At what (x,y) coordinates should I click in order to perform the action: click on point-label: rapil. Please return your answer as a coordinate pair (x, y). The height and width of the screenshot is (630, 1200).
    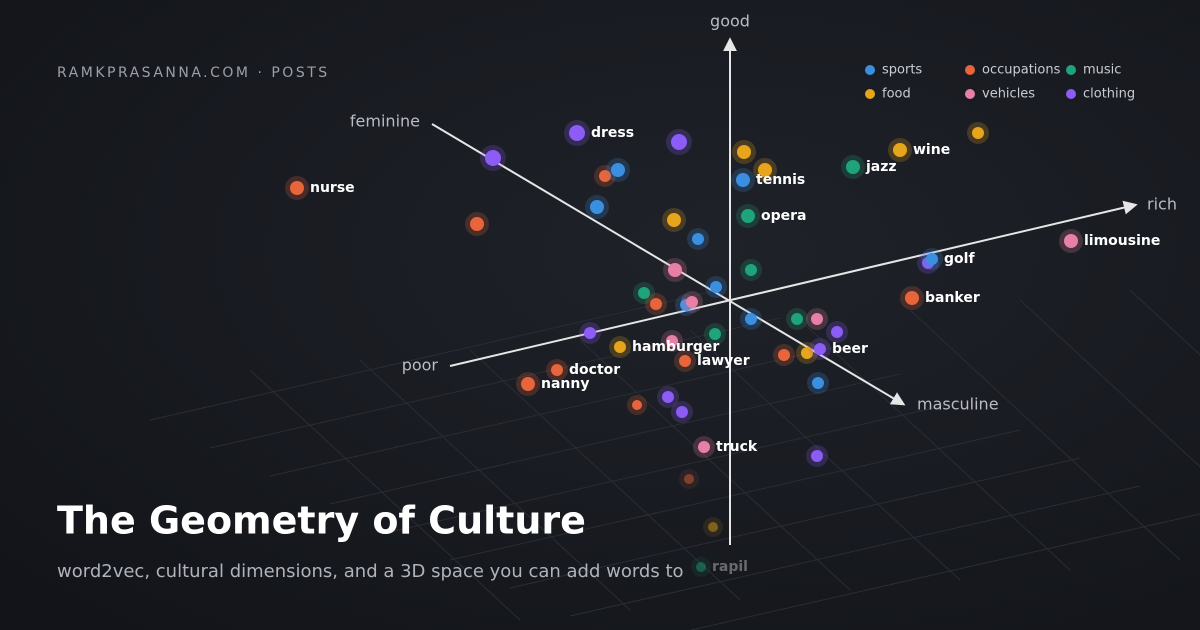
    Looking at the image, I should click on (730, 567).